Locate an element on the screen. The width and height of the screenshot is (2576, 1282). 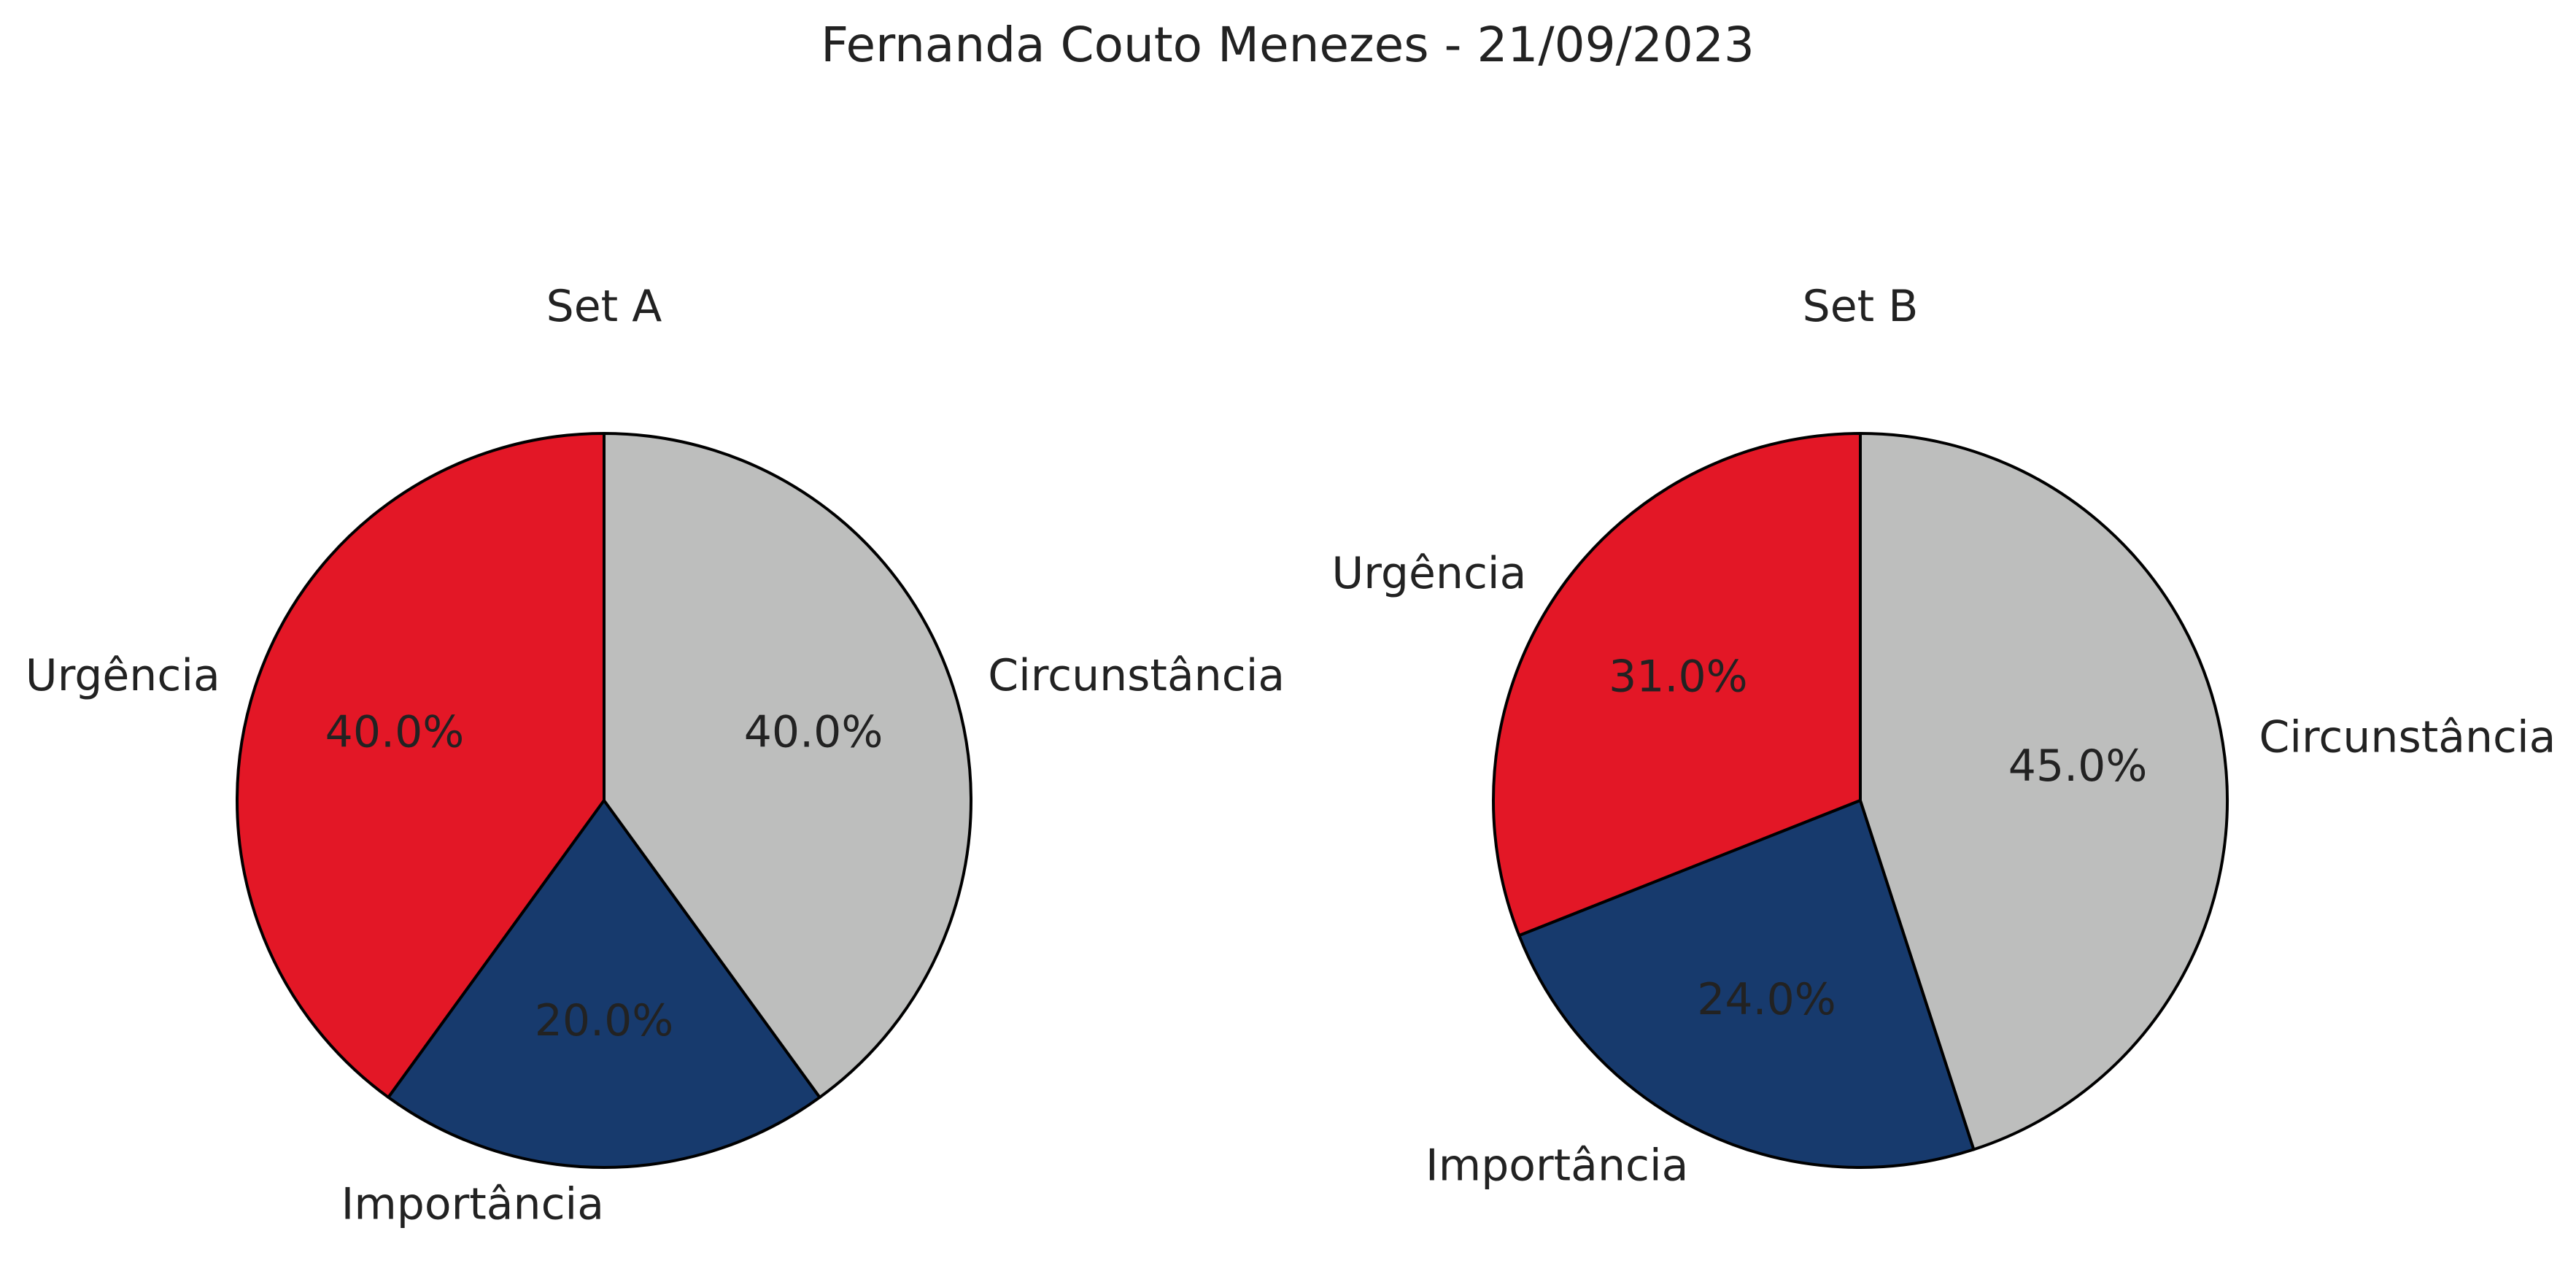
pie-slice-set-b-urgencia is located at coordinates (1677, 685).